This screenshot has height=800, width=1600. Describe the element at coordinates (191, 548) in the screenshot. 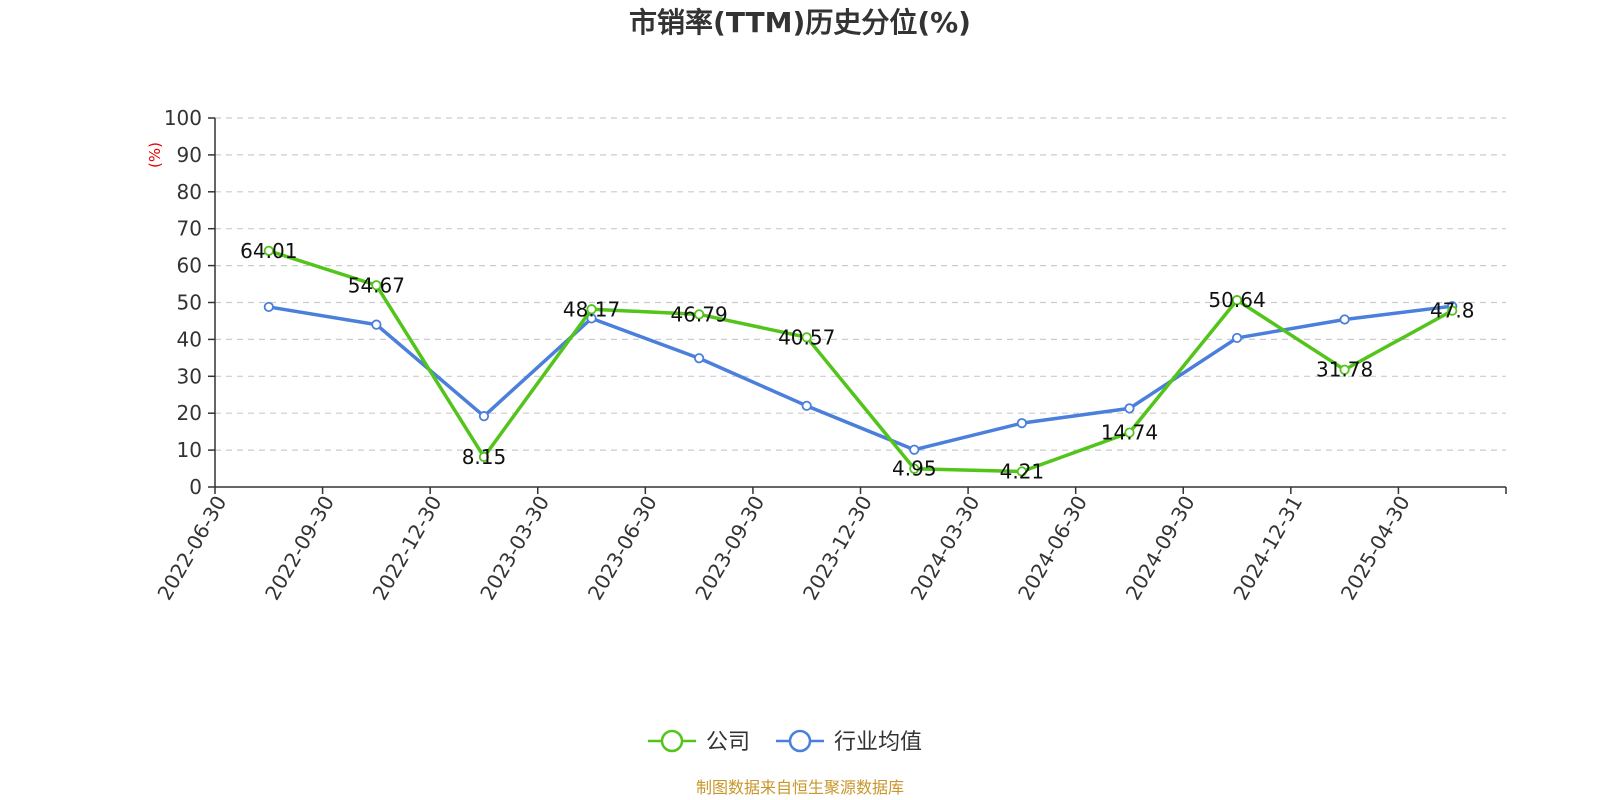

I see `x-tick-label: 2022-06-30` at that location.